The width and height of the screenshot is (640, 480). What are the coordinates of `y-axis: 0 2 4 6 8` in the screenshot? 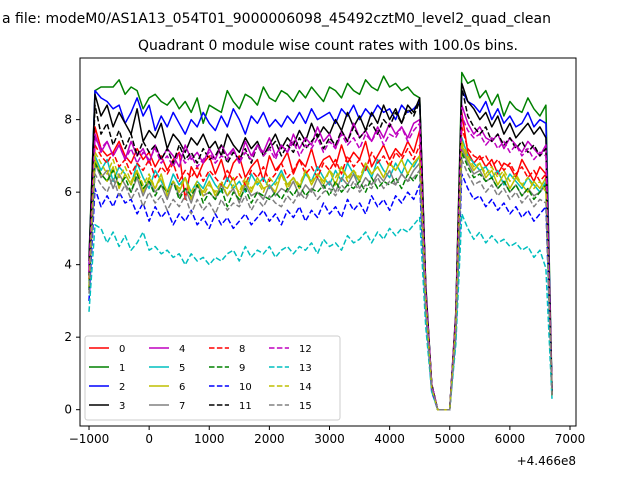 It's located at (72, 265).